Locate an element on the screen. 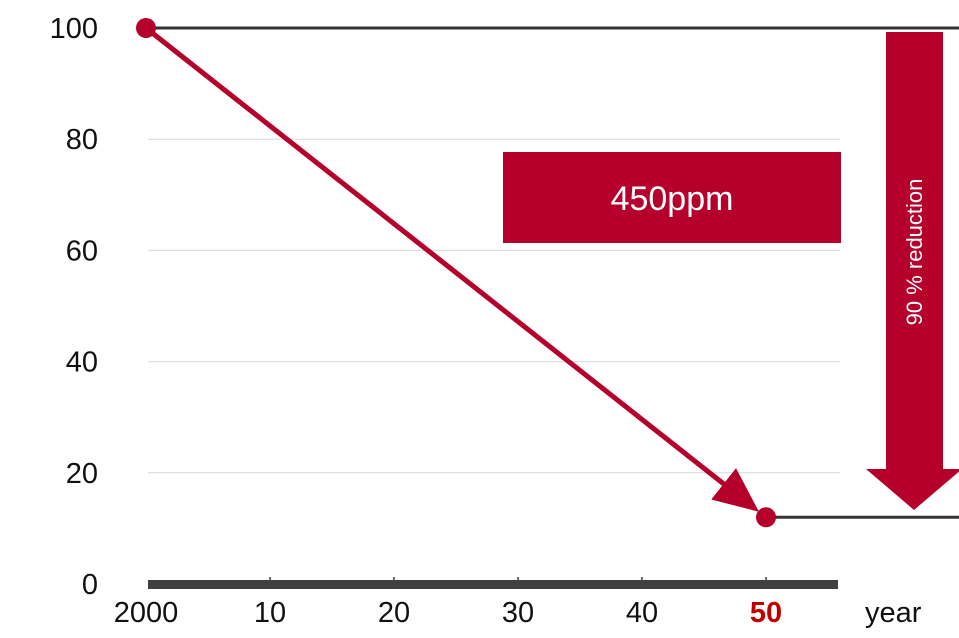 The width and height of the screenshot is (959, 638). y-tick-label: 40 is located at coordinates (82, 363).